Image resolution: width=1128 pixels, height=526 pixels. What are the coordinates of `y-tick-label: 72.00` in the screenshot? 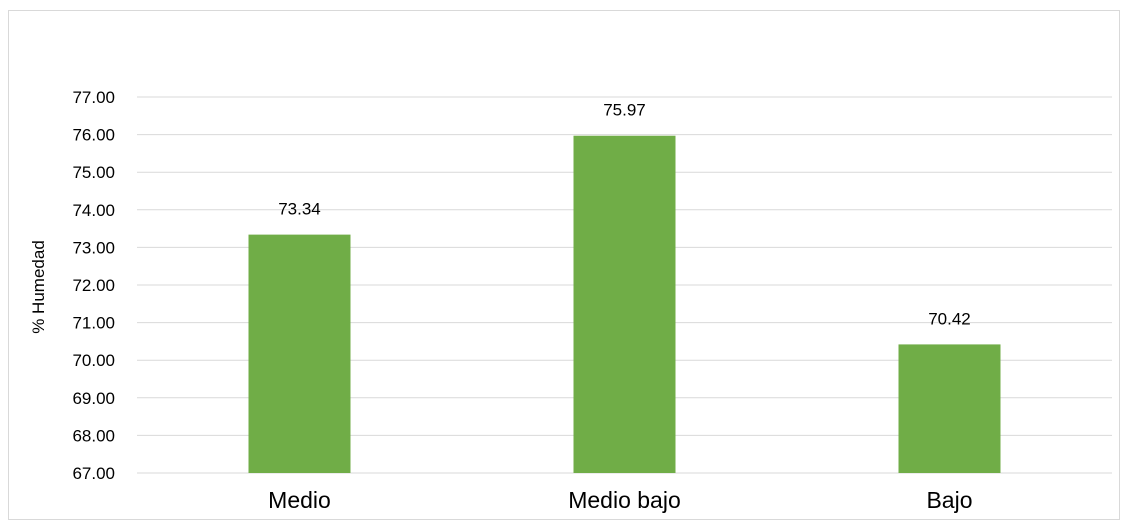 It's located at (93, 285).